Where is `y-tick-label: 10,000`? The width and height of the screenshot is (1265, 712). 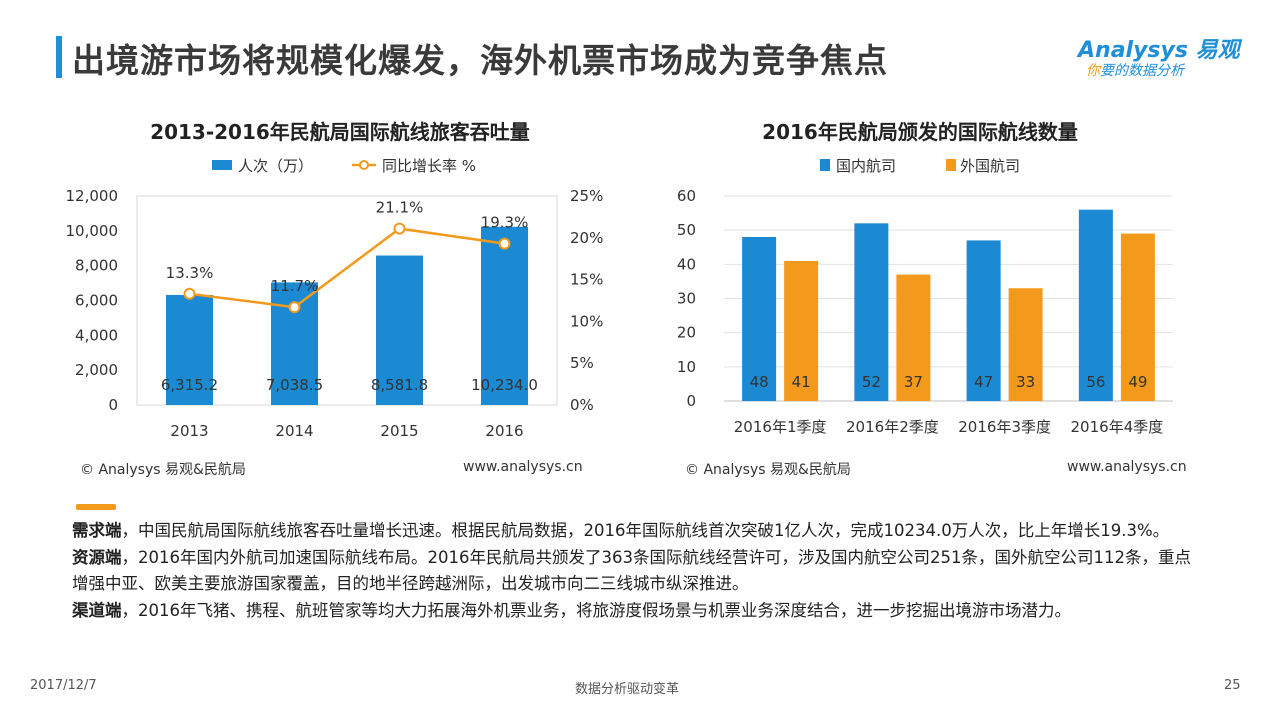 y-tick-label: 10,000 is located at coordinates (92, 231).